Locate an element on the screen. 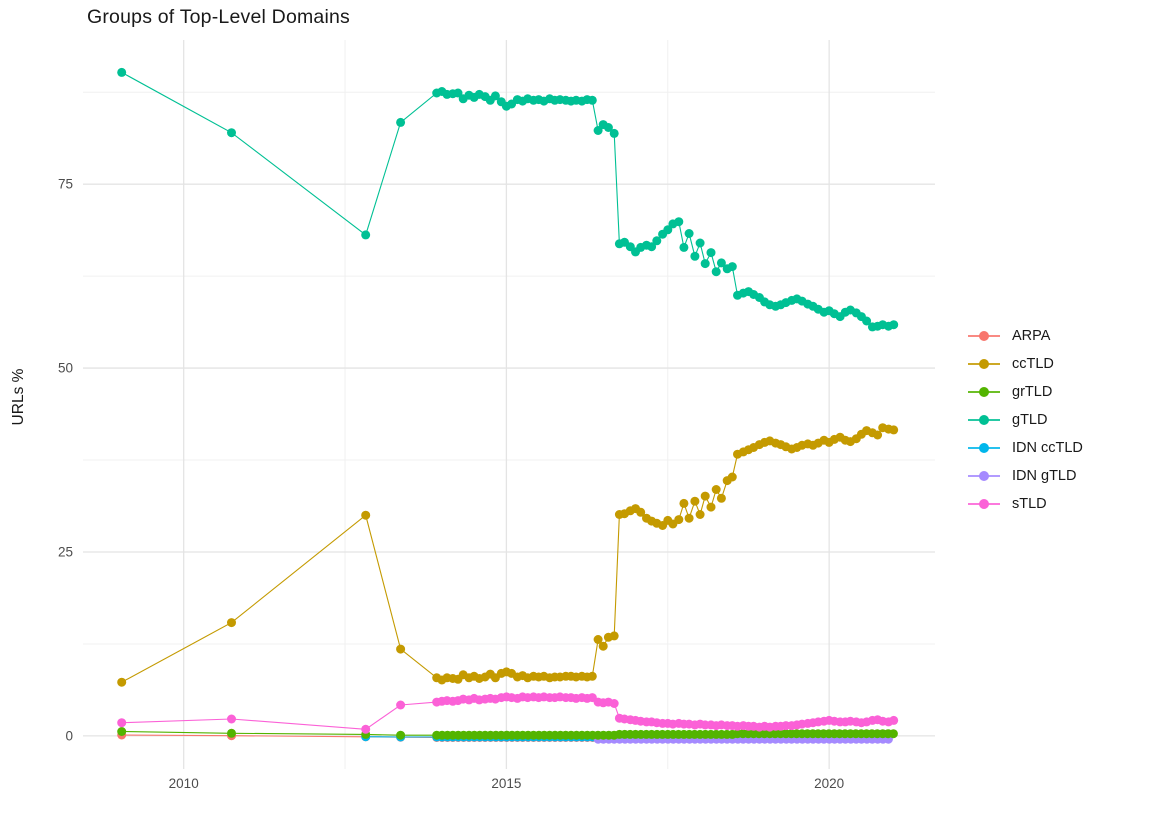  legend-item-arpa: ARPA is located at coordinates (1025, 336).